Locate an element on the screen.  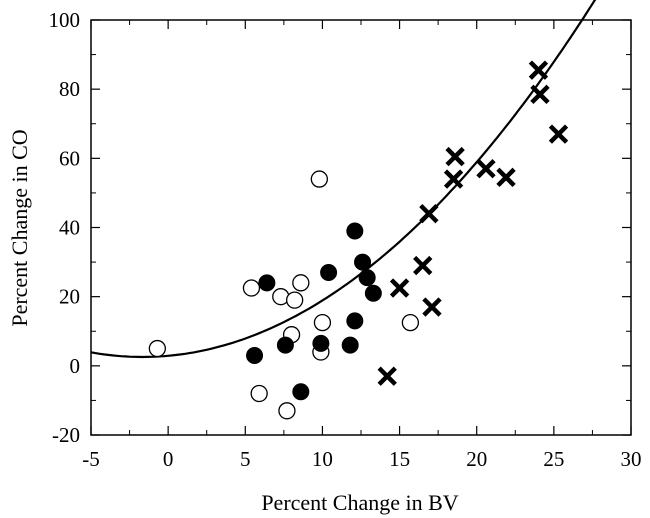
y-tick-label: 100 is located at coordinates (65, 20).